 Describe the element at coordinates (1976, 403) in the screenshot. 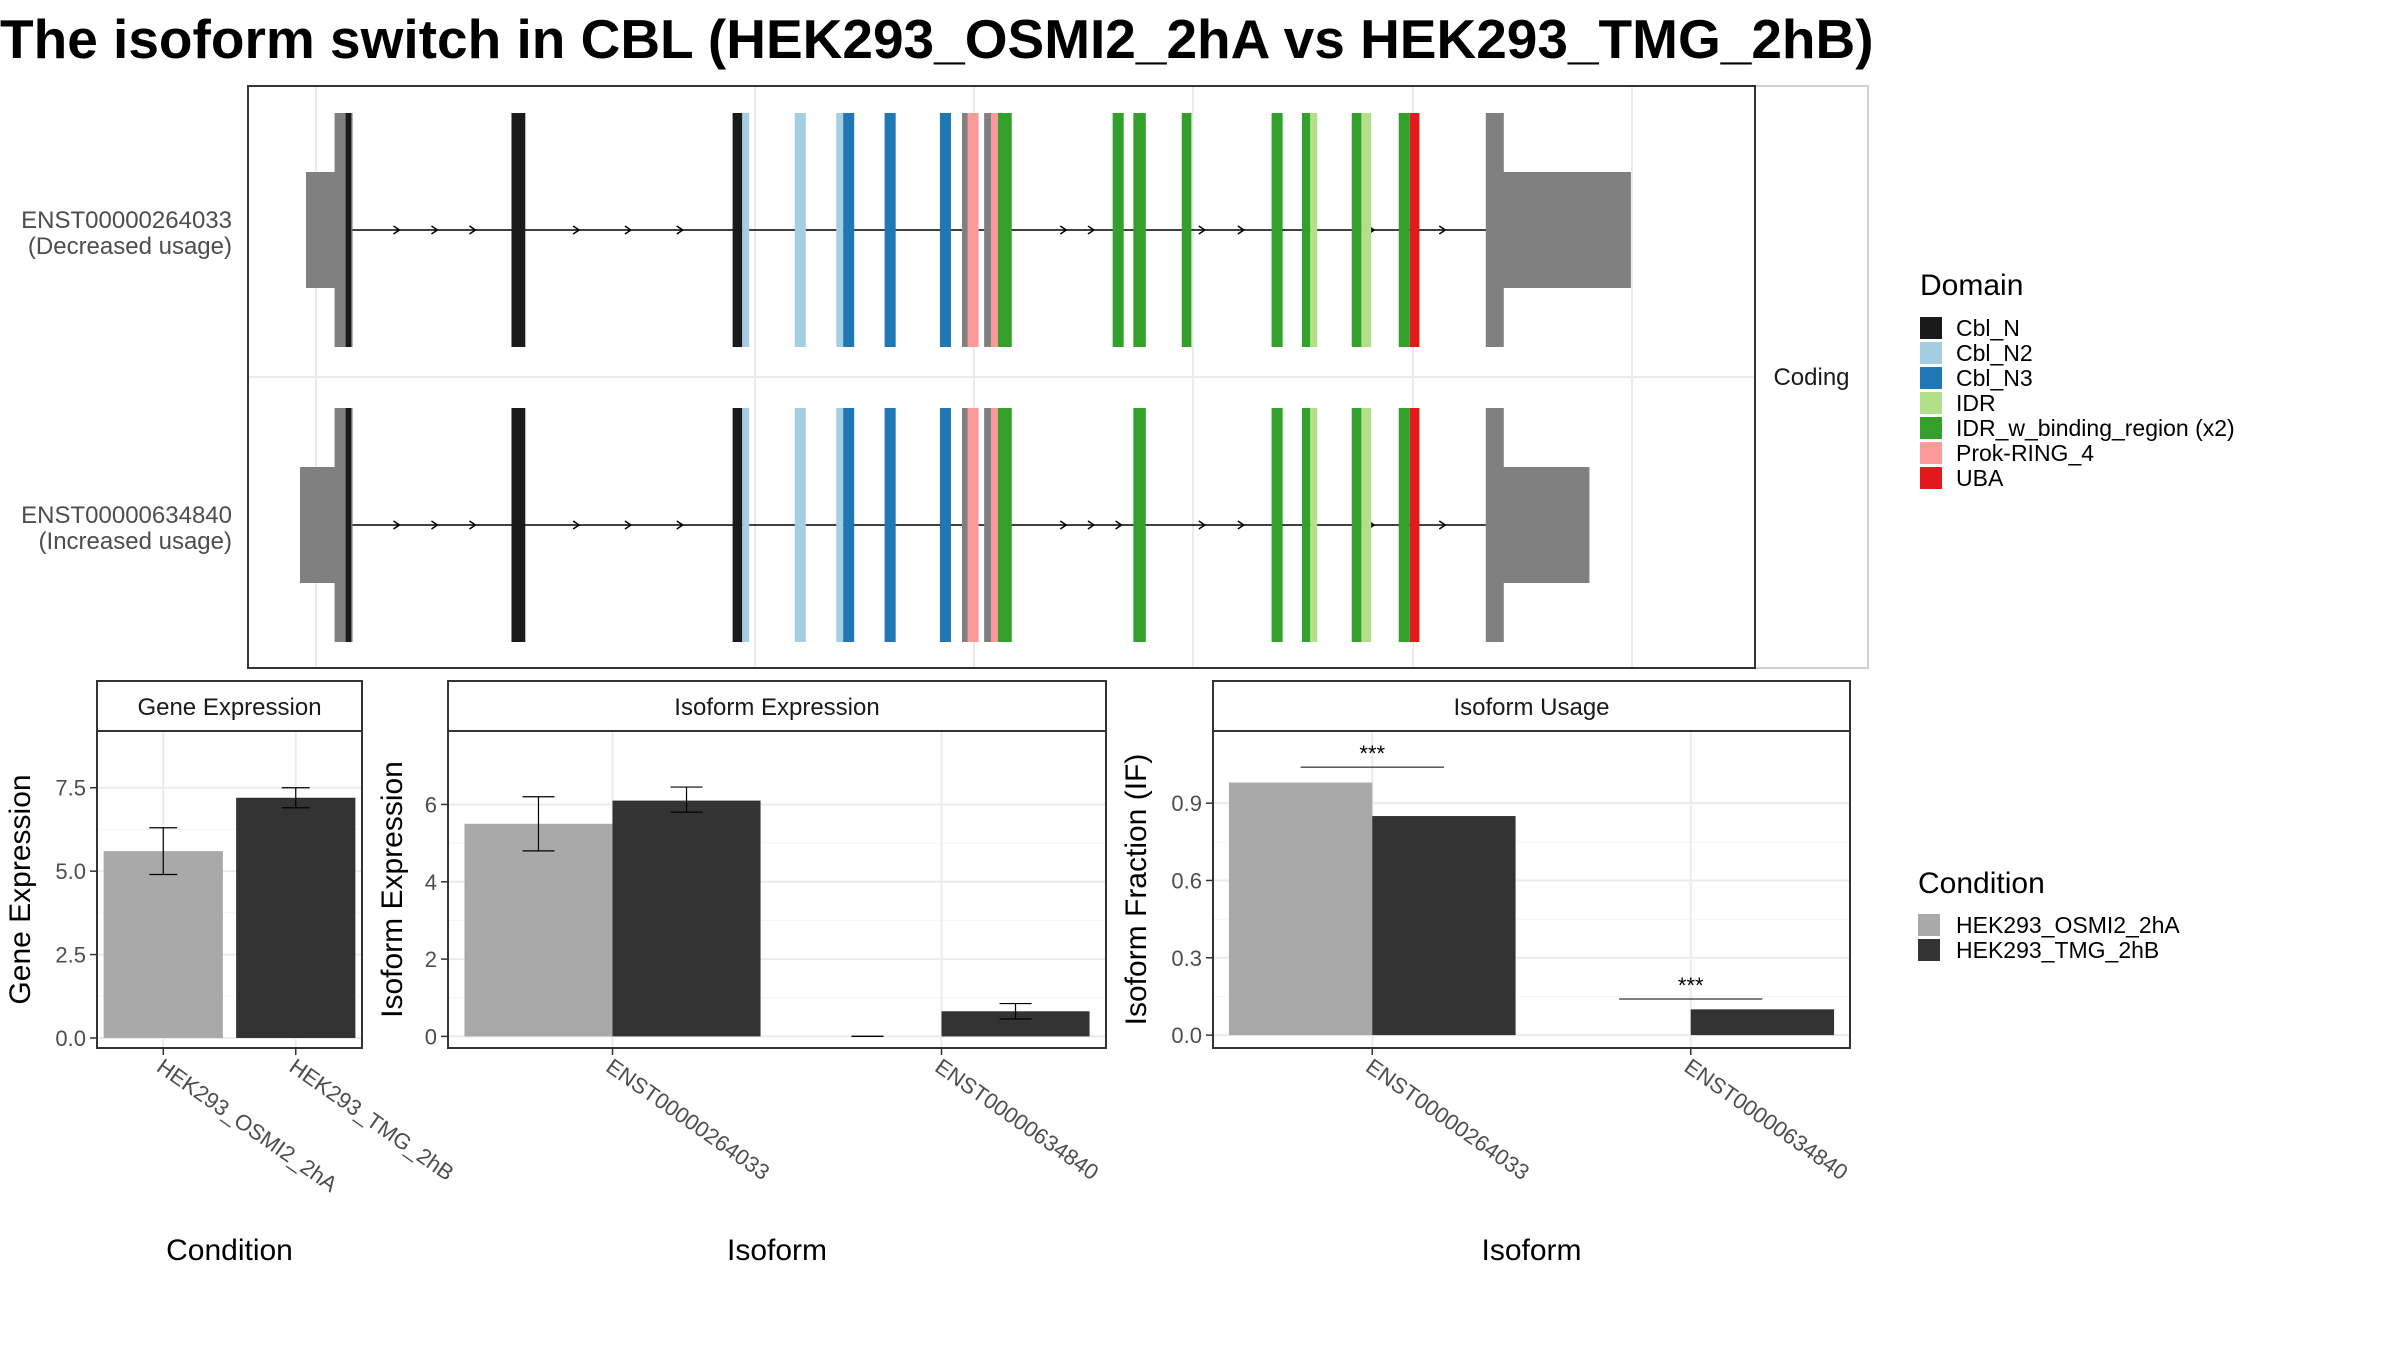

I see `legend-label: IDR` at that location.